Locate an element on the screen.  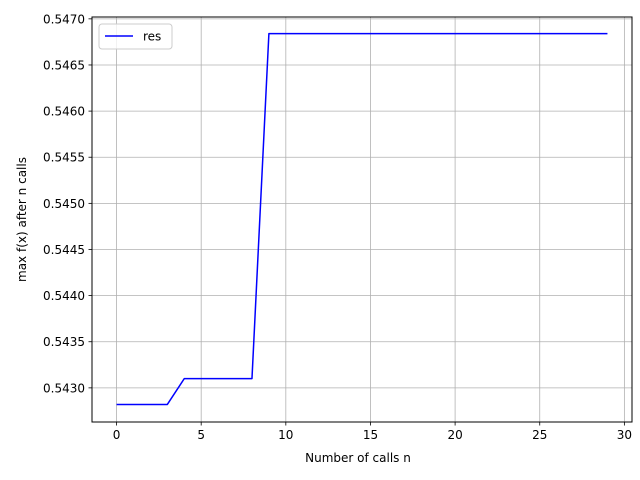
x-axis-ticks: 0 5 10 15 20 25 30 is located at coordinates (372, 432).